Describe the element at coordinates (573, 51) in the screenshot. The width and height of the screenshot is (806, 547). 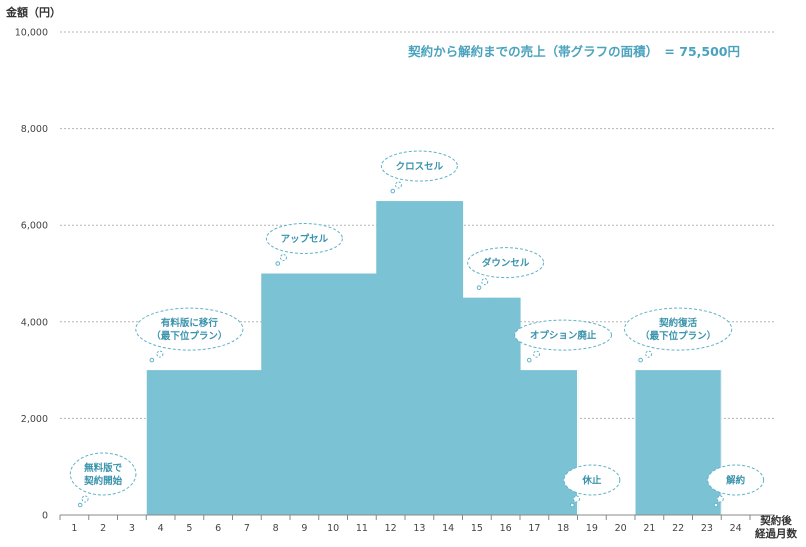
I see `total-revenue-annotation: 契約から解約までの売上（帯グラフの面積） = 75,500円` at that location.